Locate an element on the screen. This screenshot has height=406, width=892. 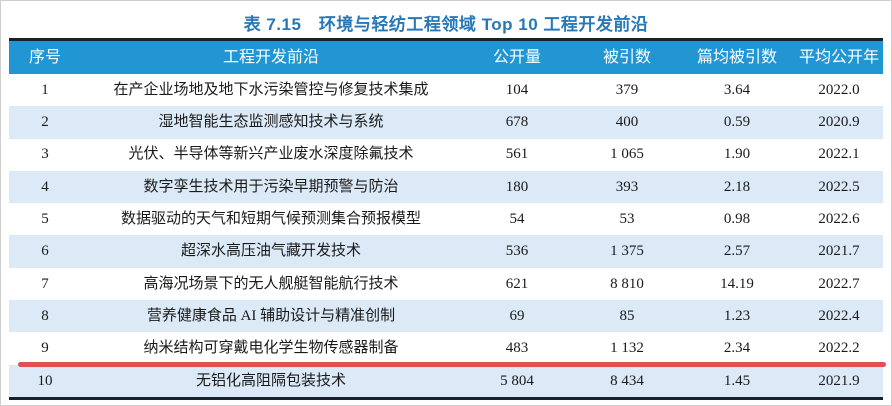
col-header-avg-year: 平均公开年 is located at coordinates (838, 57).